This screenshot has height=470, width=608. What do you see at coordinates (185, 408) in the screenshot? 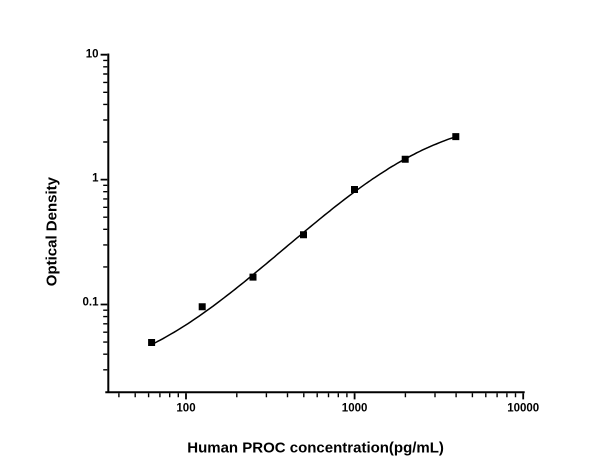
I see `svg-text: 100` at bounding box center [185, 408].